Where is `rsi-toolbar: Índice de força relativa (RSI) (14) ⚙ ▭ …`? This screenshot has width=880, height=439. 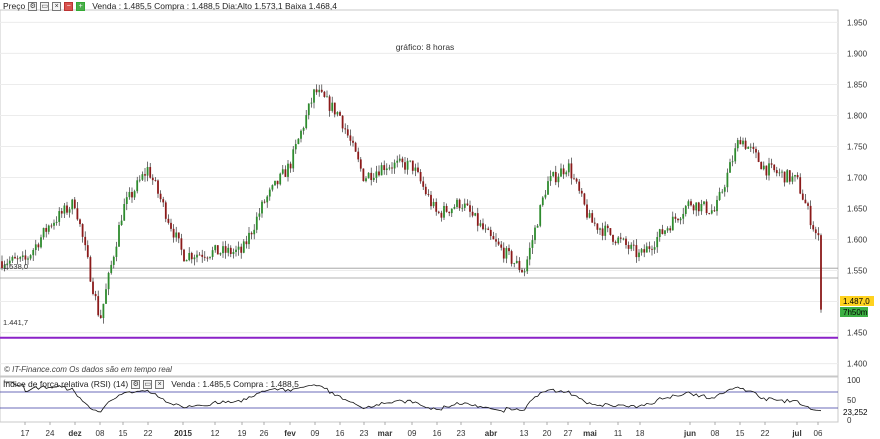
rsi-toolbar: Índice de força relativa (RSI) (14) ⚙ ▭ … is located at coordinates (151, 384).